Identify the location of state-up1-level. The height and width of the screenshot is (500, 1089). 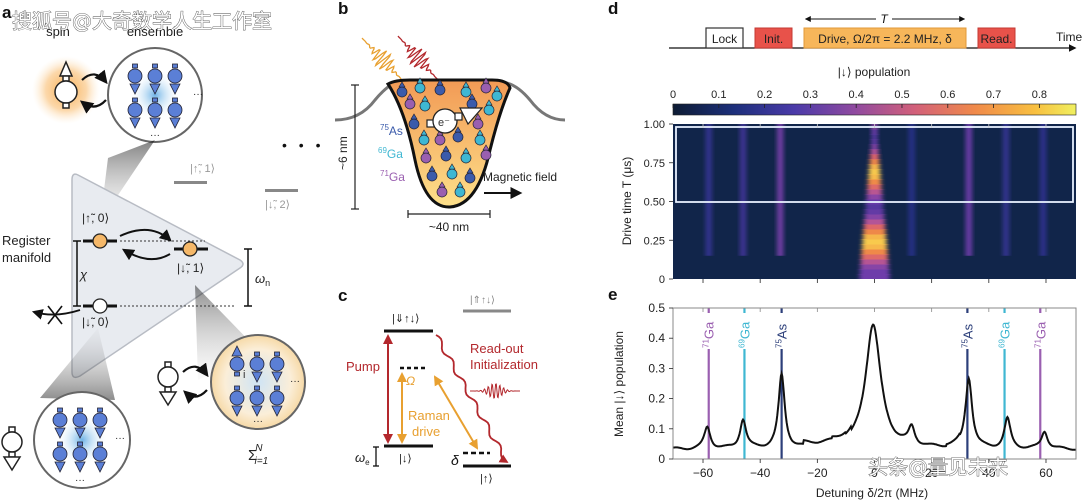
(190, 182).